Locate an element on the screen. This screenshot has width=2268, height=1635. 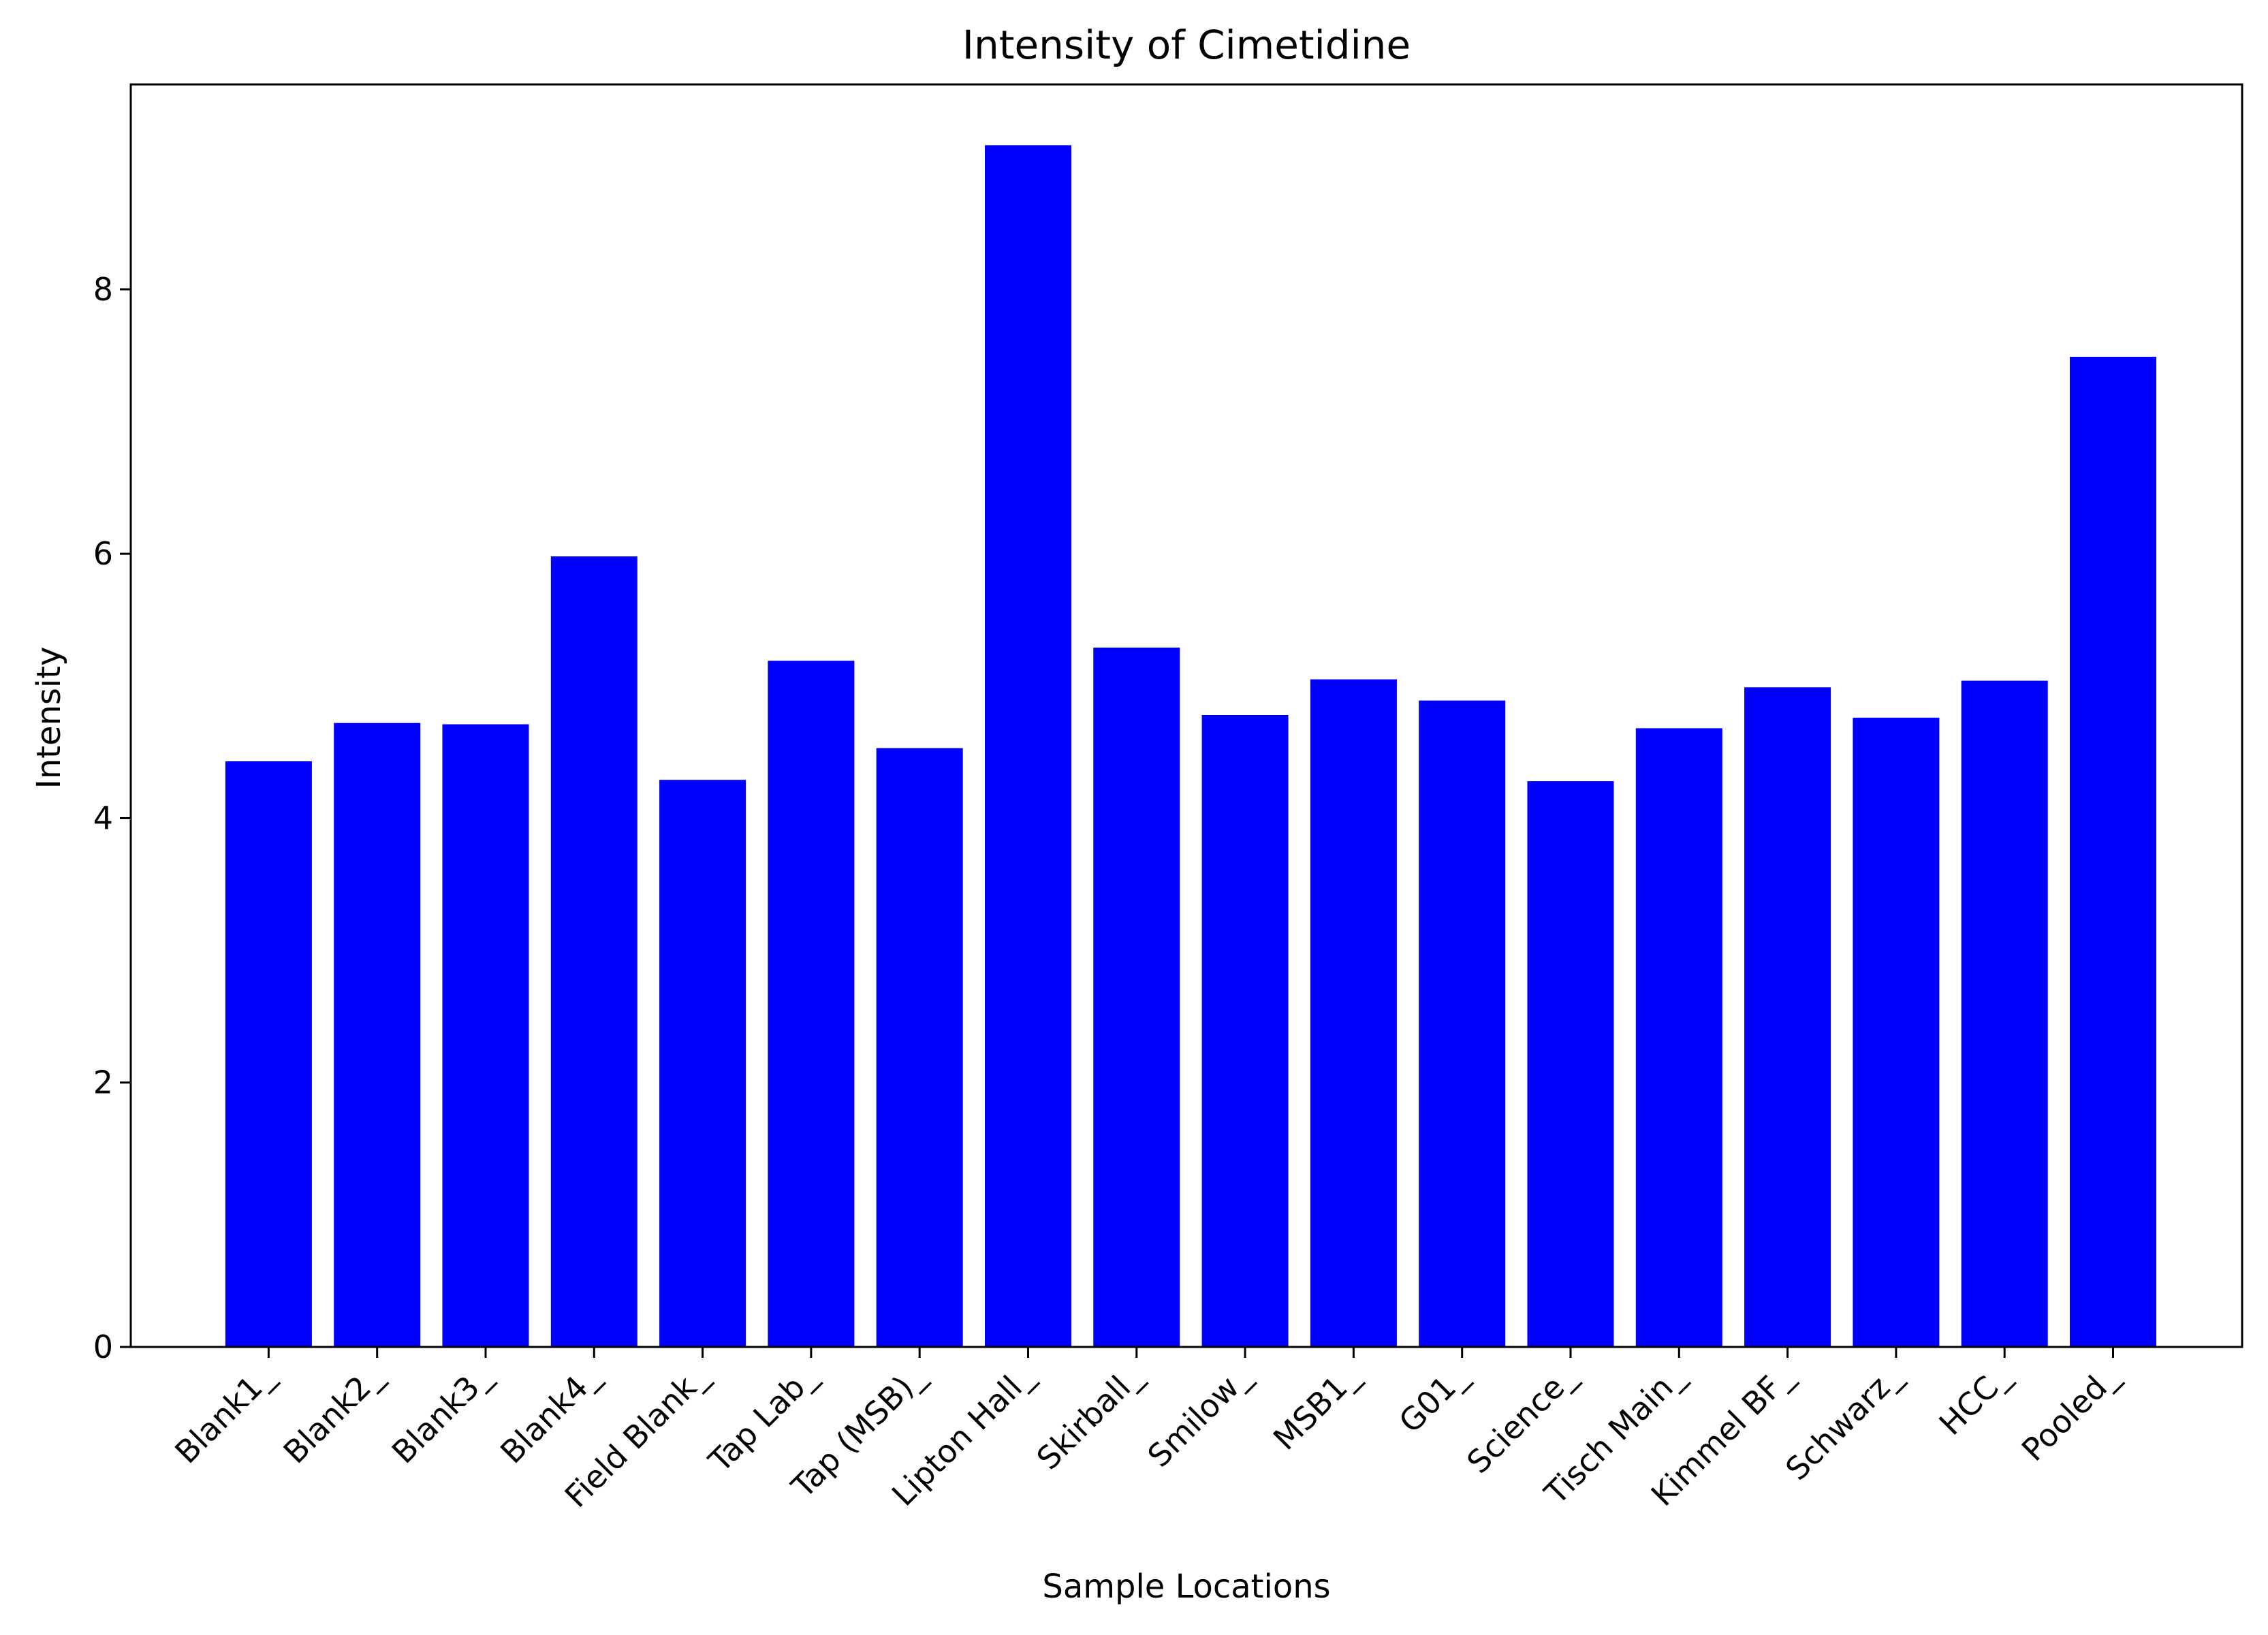
y-tick-label: 8 is located at coordinates (103, 289).